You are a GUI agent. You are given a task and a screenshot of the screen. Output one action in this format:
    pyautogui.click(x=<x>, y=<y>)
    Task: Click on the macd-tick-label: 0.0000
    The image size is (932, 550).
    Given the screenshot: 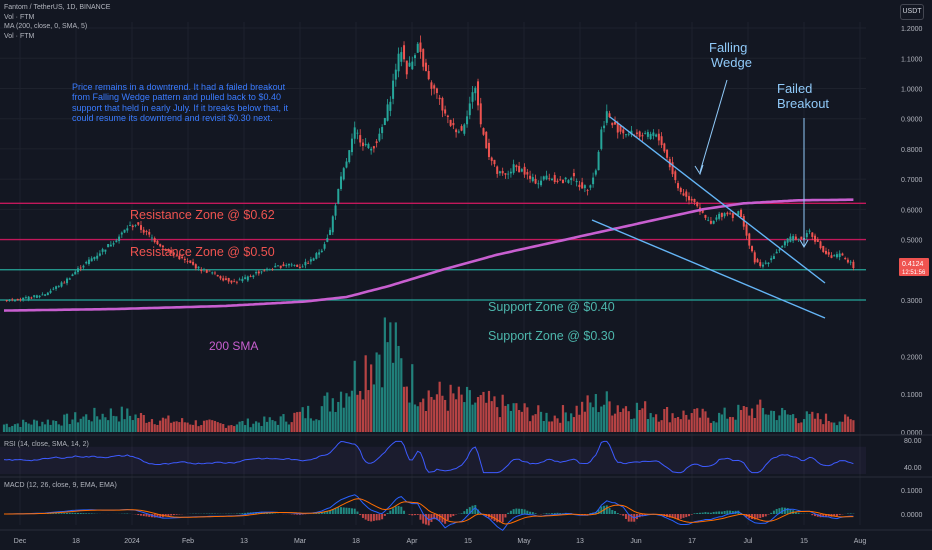 What is the action you would take?
    pyautogui.click(x=912, y=515)
    